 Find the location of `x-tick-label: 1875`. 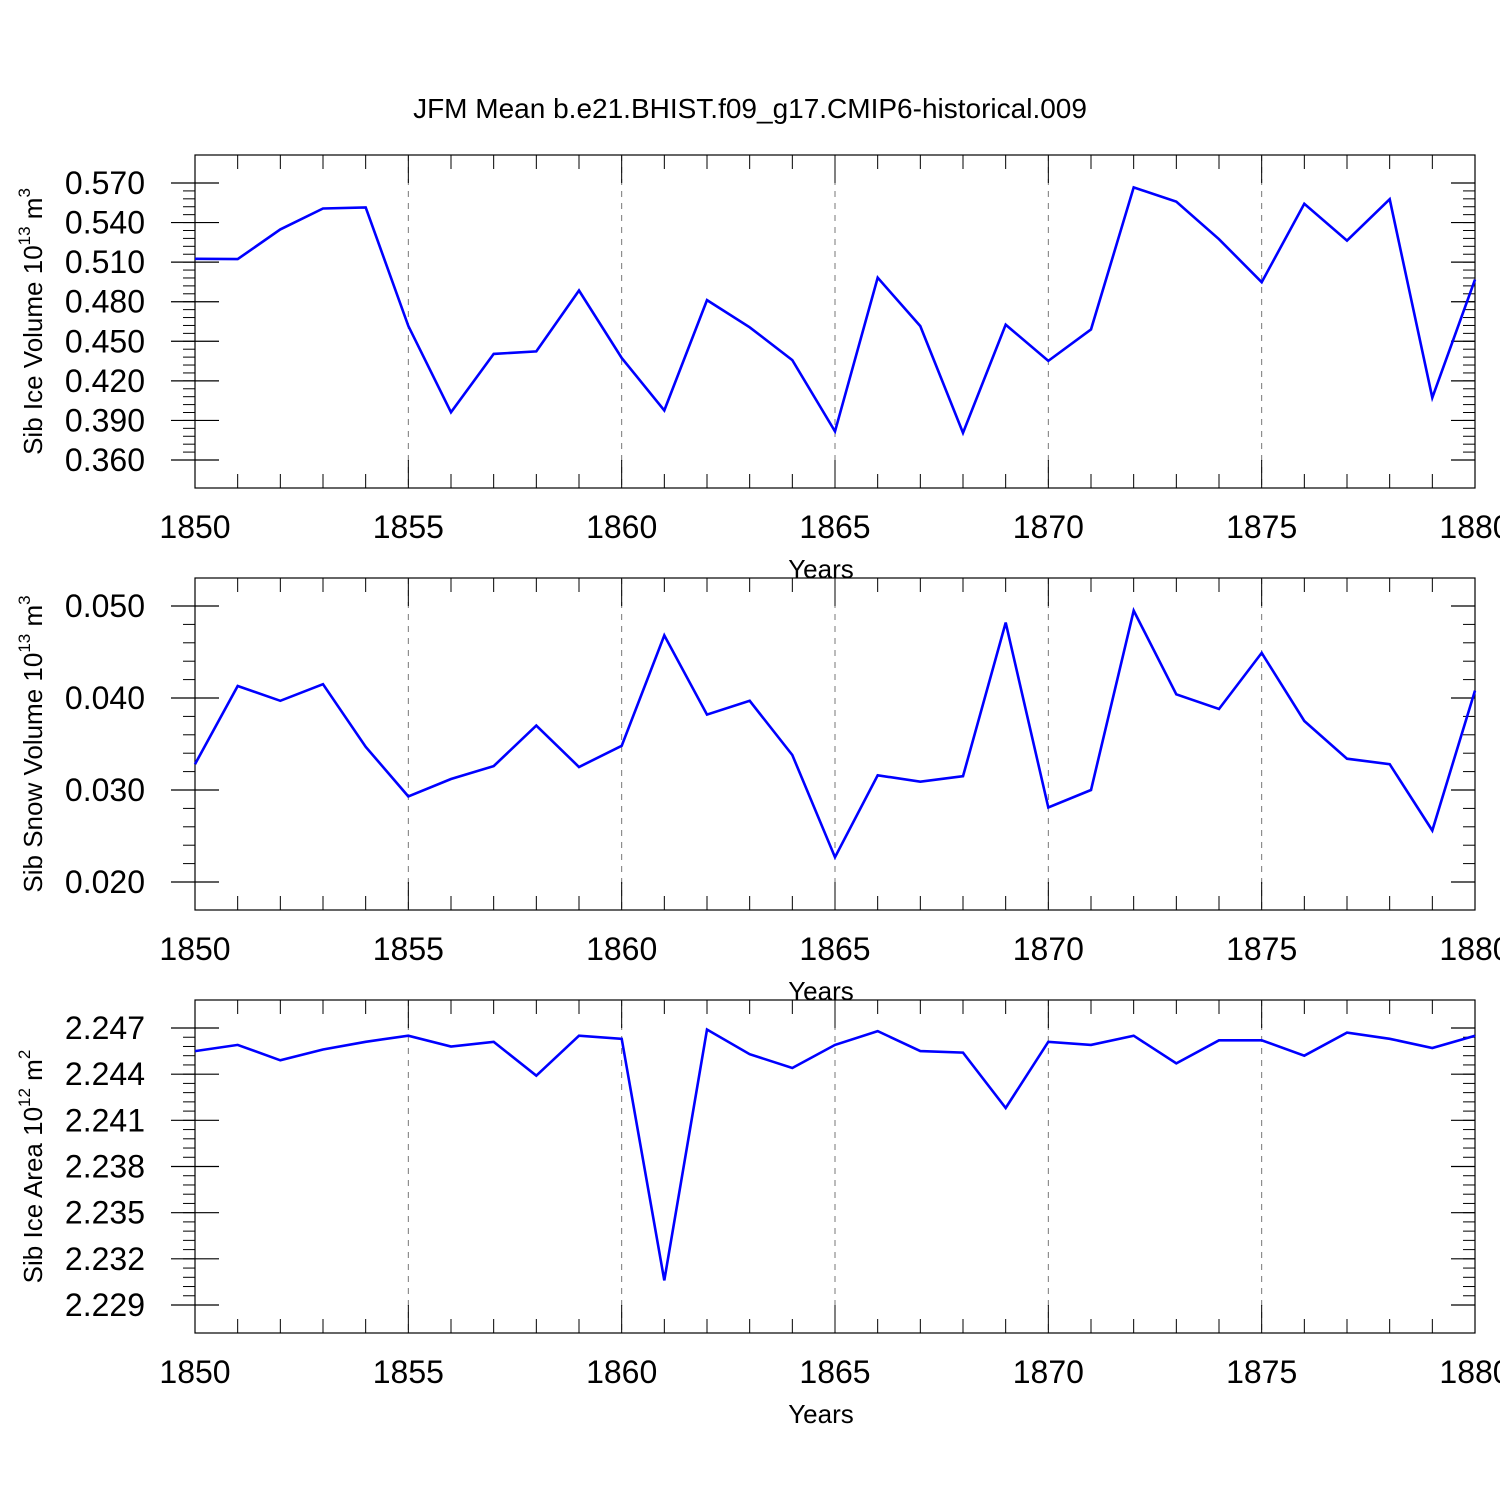

x-tick-label: 1875 is located at coordinates (1261, 1372).